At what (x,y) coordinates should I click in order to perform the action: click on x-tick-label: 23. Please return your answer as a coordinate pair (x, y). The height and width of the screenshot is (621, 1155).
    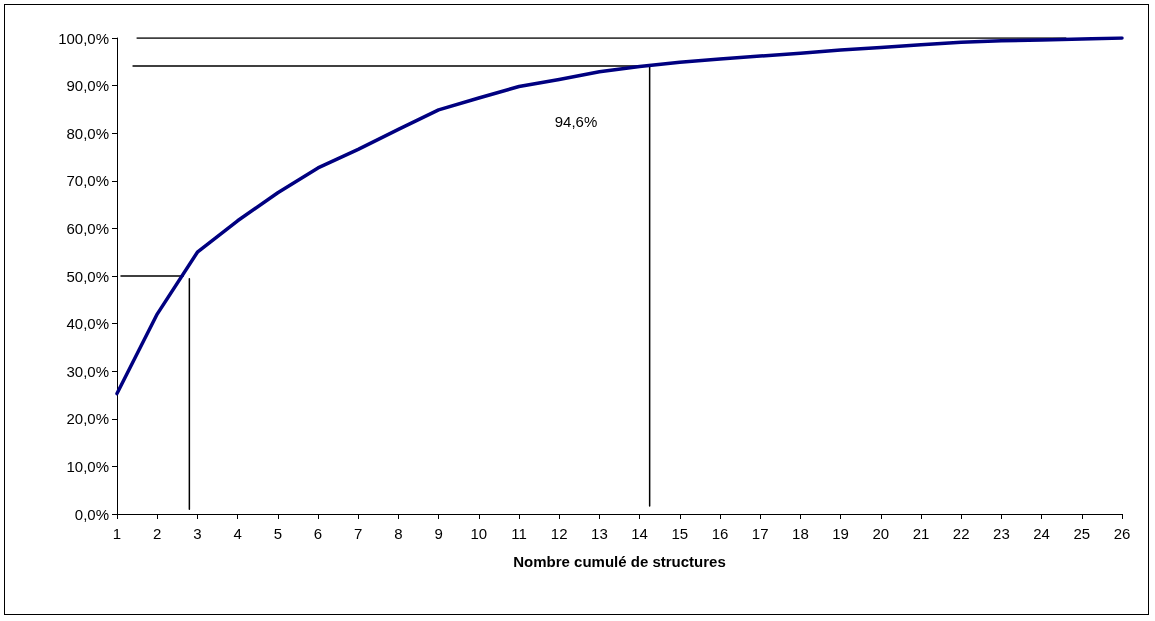
    Looking at the image, I should click on (1001, 533).